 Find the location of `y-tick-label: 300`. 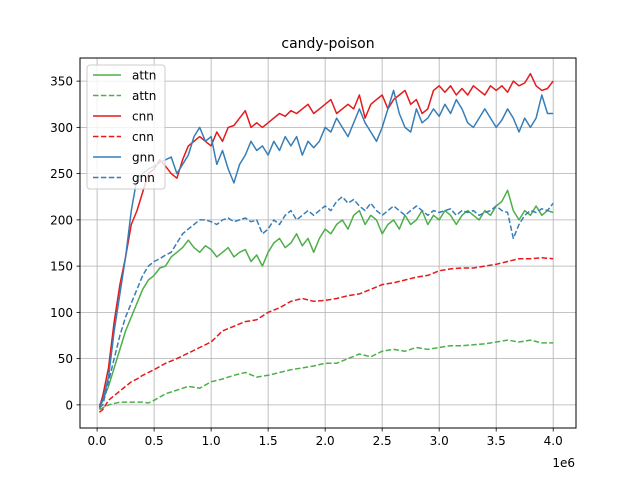

y-tick-label: 300 is located at coordinates (61, 128).